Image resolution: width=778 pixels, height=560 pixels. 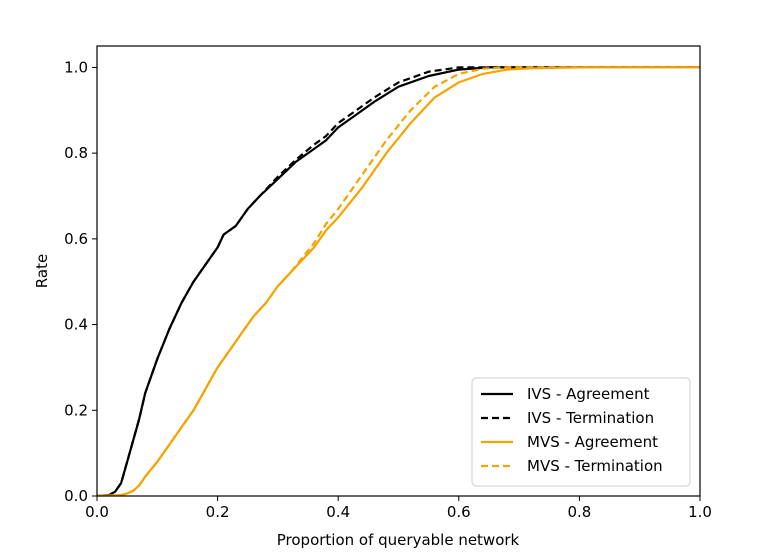 I want to click on legend-box, so click(x=581, y=432).